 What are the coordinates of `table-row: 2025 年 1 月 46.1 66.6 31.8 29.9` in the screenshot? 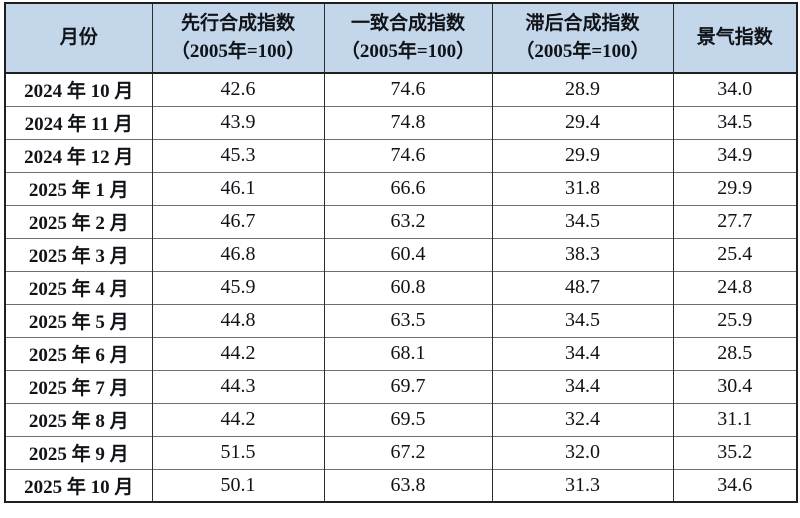 It's located at (401, 188).